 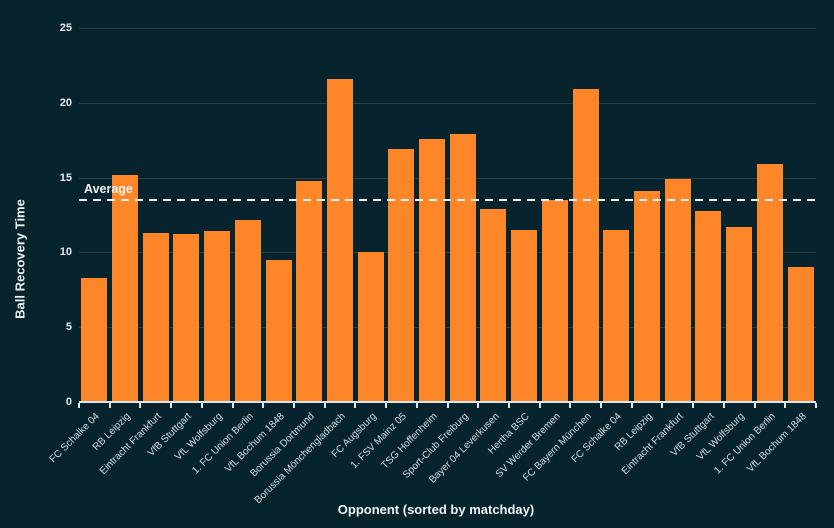 I want to click on x-axis-line, so click(x=447, y=402).